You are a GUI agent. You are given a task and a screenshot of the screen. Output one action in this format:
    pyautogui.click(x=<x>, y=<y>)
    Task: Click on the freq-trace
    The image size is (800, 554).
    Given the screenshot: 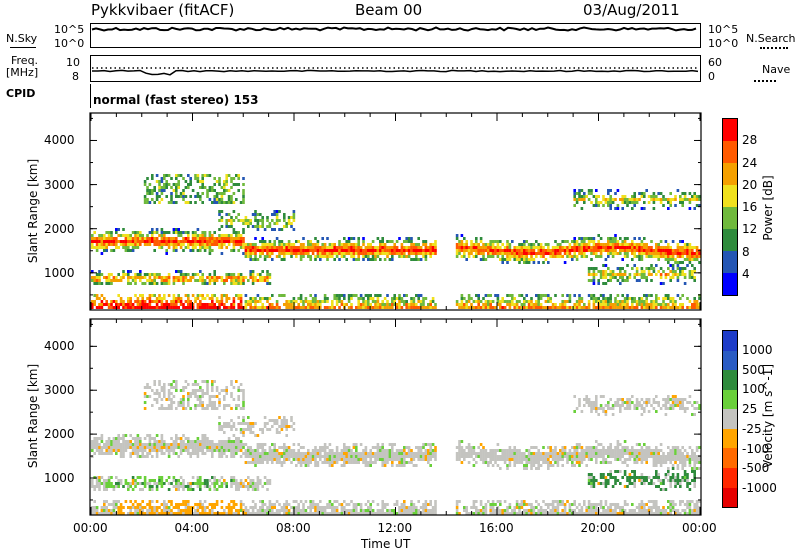 What is the action you would take?
    pyautogui.click(x=395, y=71)
    